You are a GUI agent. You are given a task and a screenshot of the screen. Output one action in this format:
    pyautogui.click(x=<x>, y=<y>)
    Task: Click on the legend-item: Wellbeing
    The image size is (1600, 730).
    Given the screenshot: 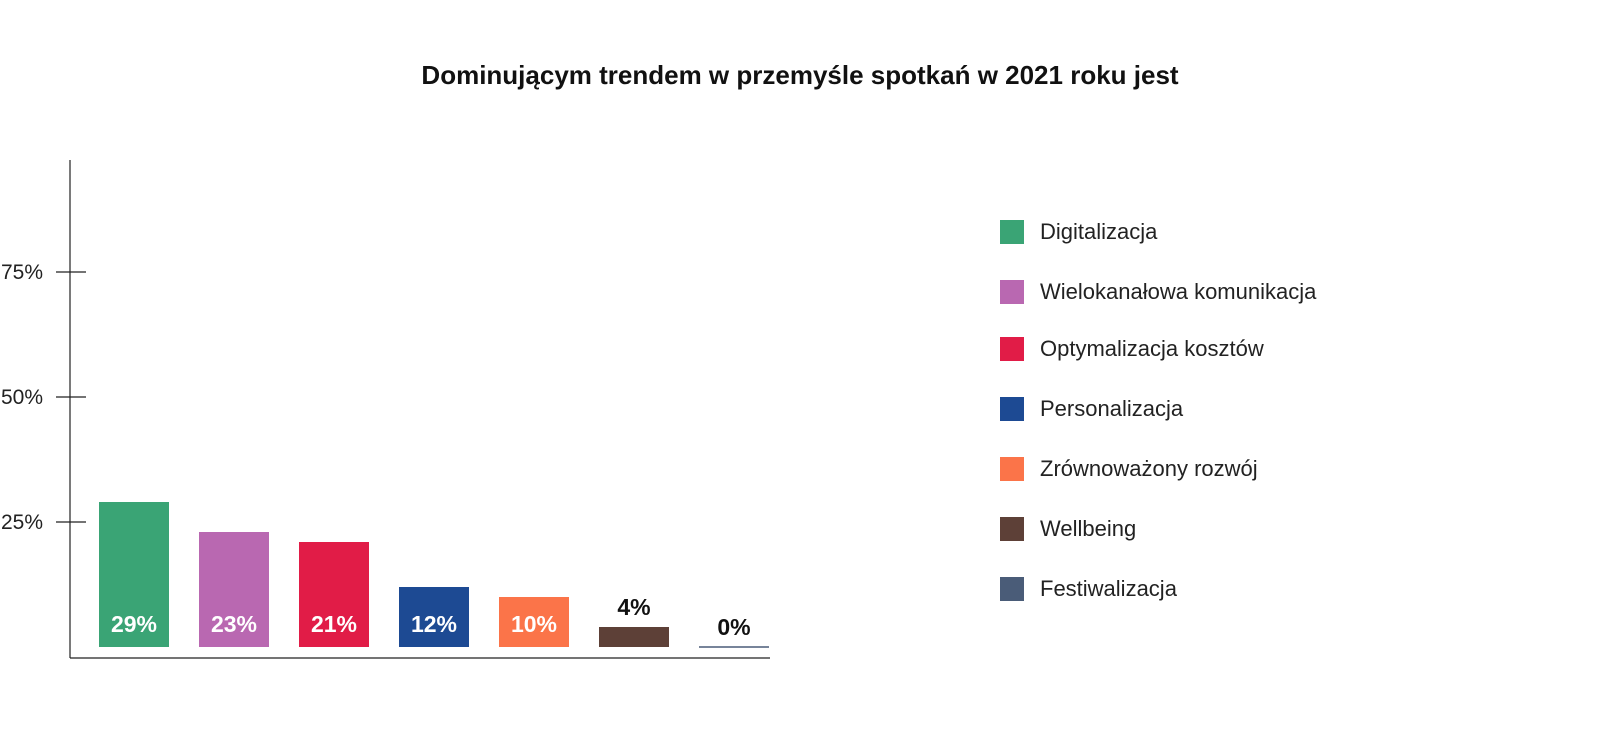 What is the action you would take?
    pyautogui.click(x=1068, y=529)
    